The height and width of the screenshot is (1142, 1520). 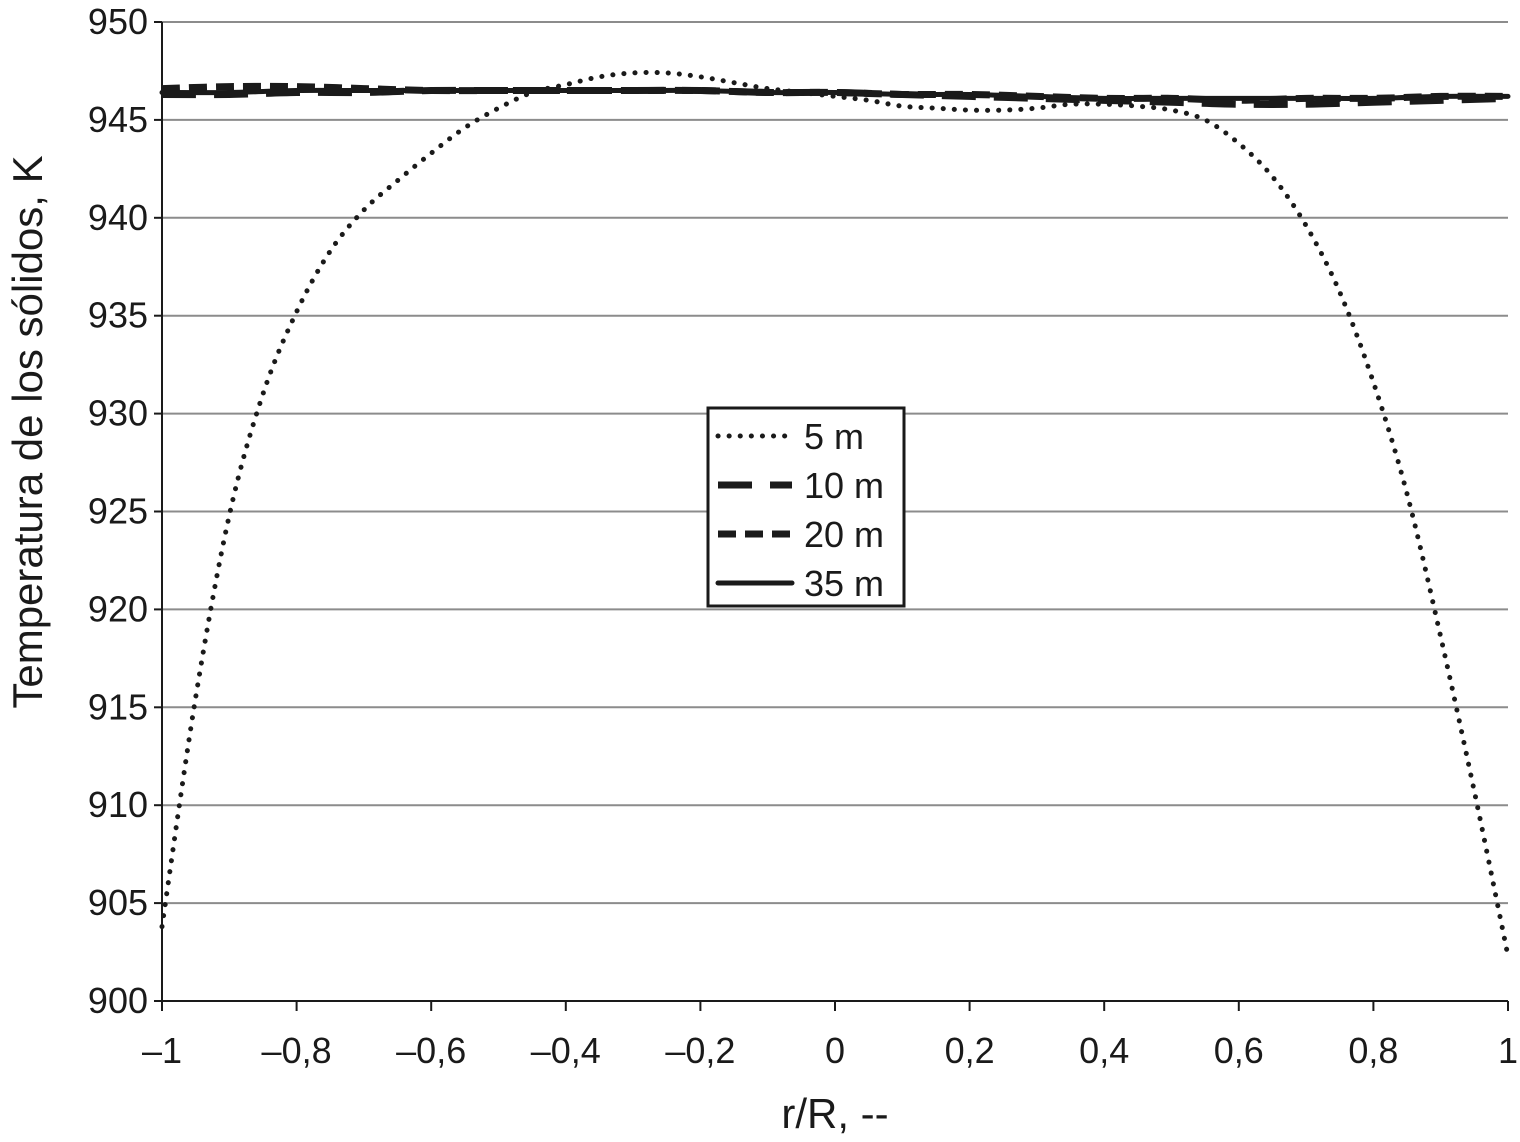 I want to click on x-tick-labels: –1 –0,8 –0,6 –0,4 –0,2 0 0,2 0,4 0,6 0,8 1, so click(x=830, y=1050).